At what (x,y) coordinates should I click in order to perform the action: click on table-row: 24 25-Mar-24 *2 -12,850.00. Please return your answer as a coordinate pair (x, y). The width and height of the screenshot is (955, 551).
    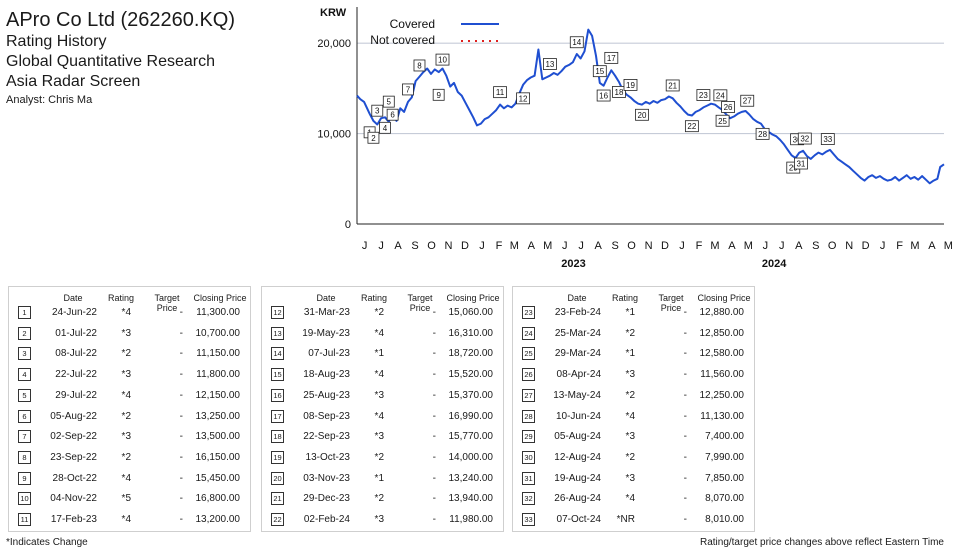
    Looking at the image, I should click on (633, 334).